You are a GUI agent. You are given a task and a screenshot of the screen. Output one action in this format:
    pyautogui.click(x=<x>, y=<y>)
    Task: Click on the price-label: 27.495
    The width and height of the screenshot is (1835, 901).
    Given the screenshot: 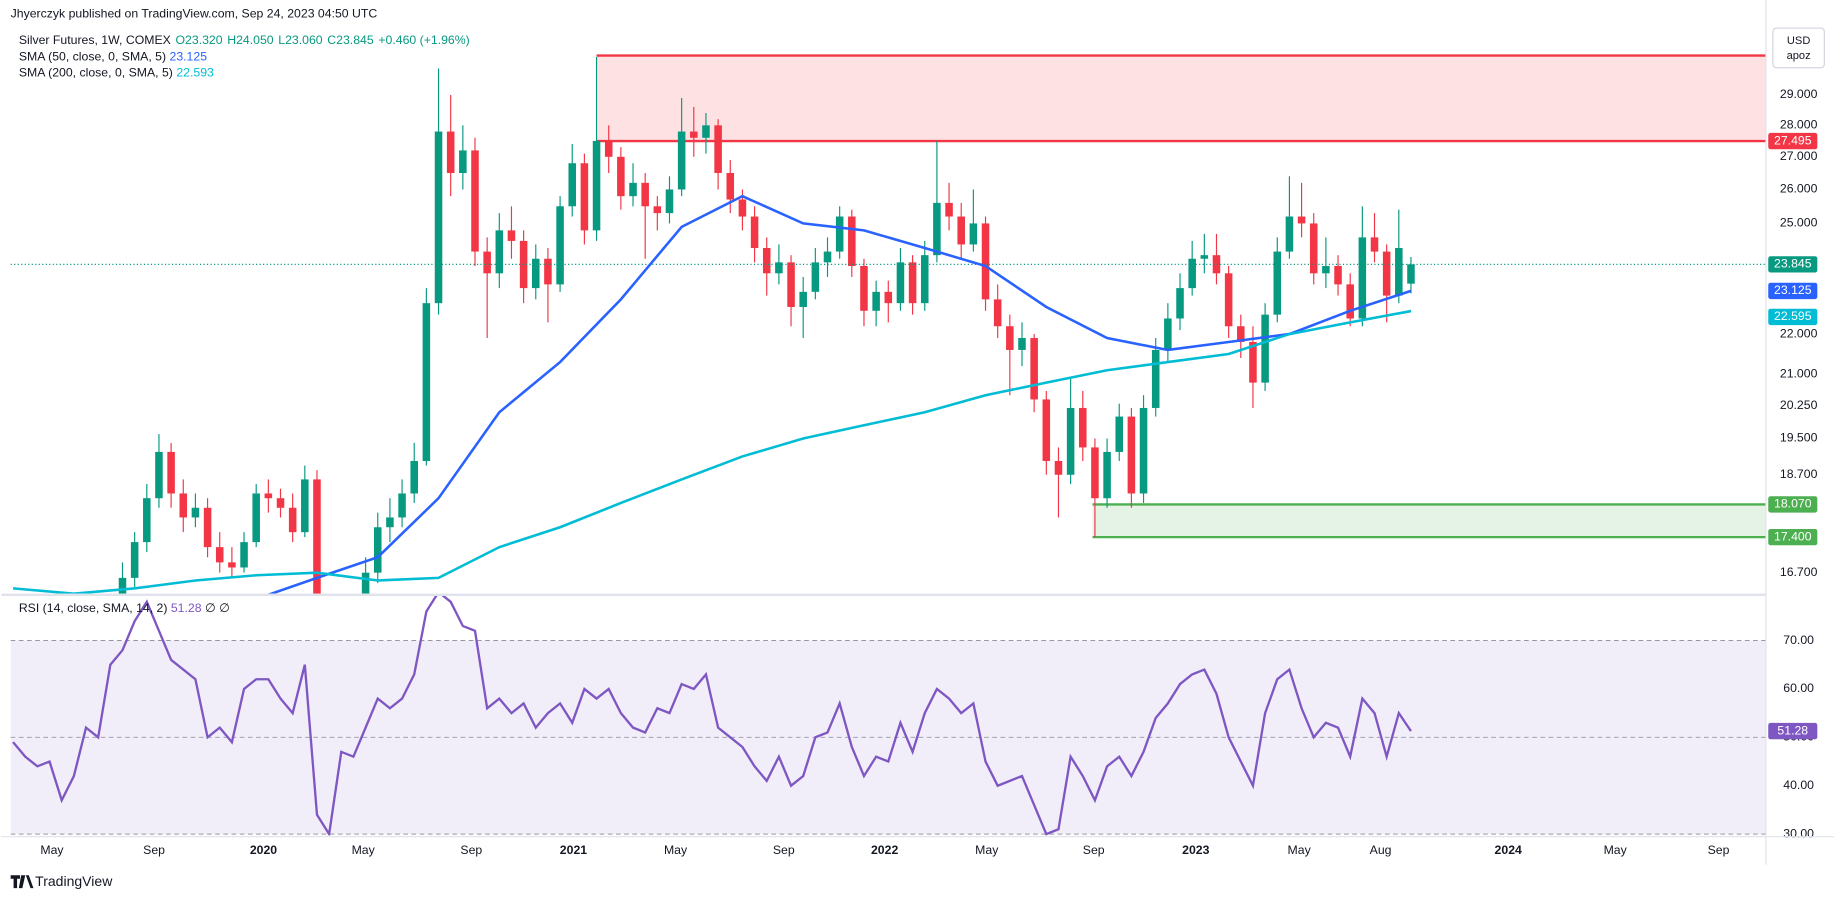 What is the action you would take?
    pyautogui.click(x=1793, y=140)
    